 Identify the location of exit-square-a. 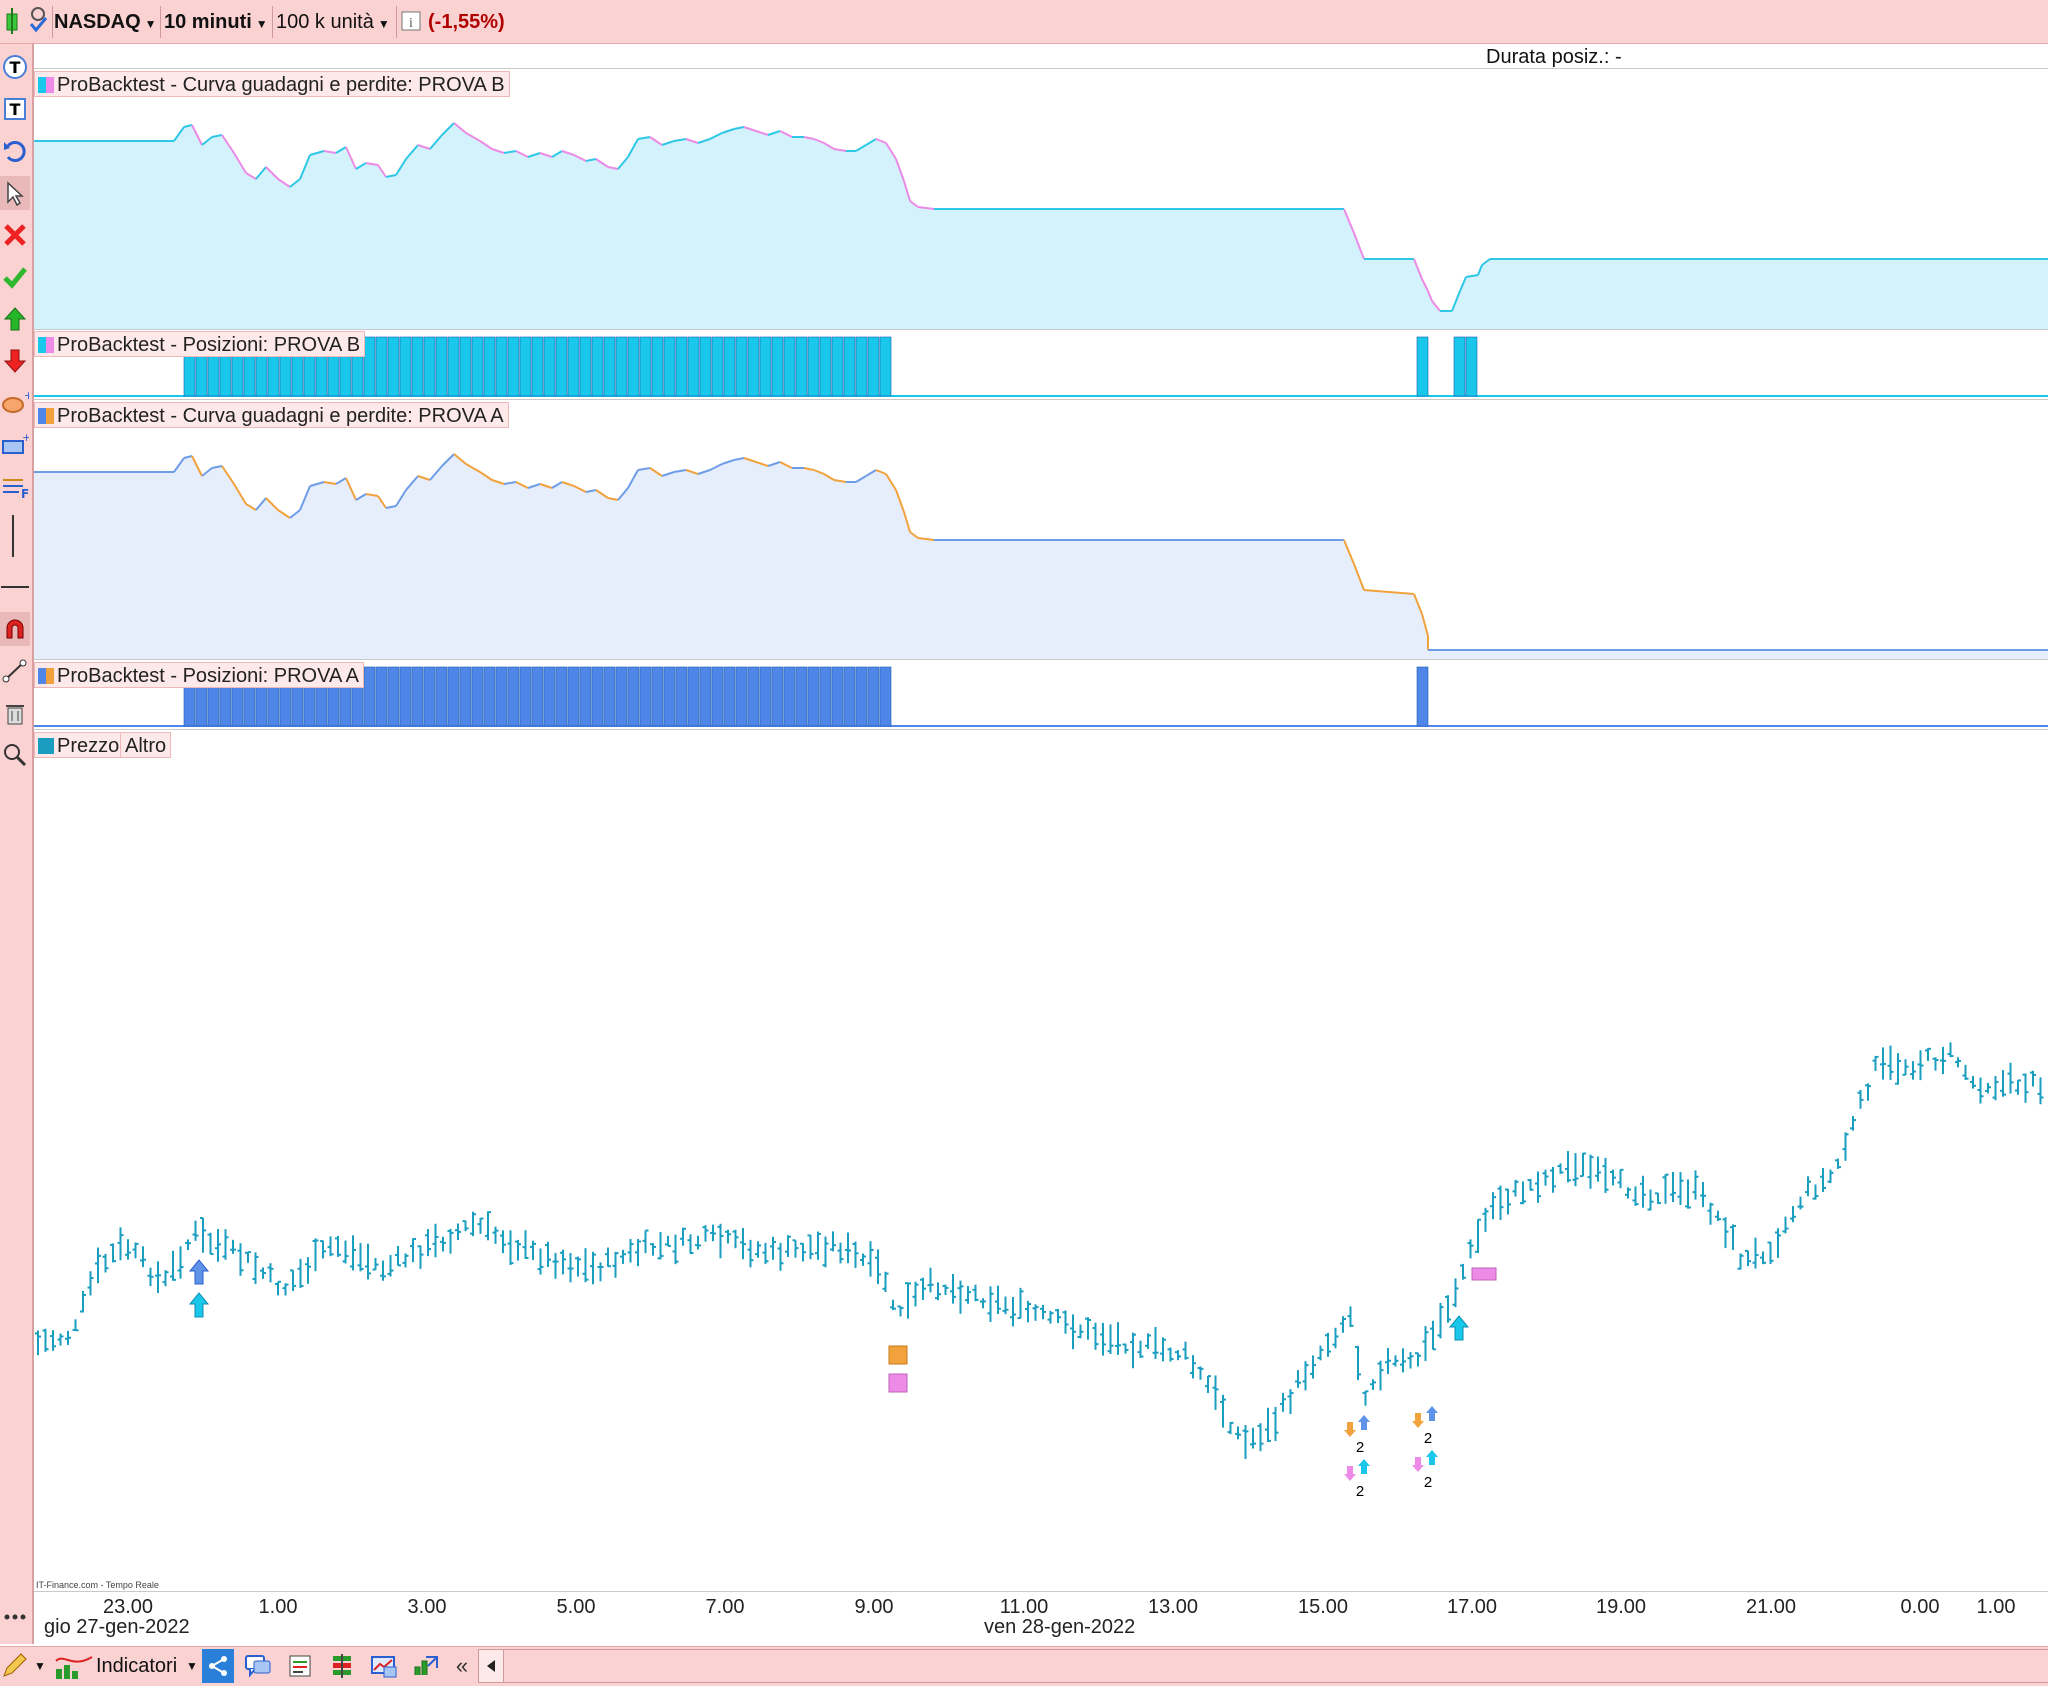
(898, 1355).